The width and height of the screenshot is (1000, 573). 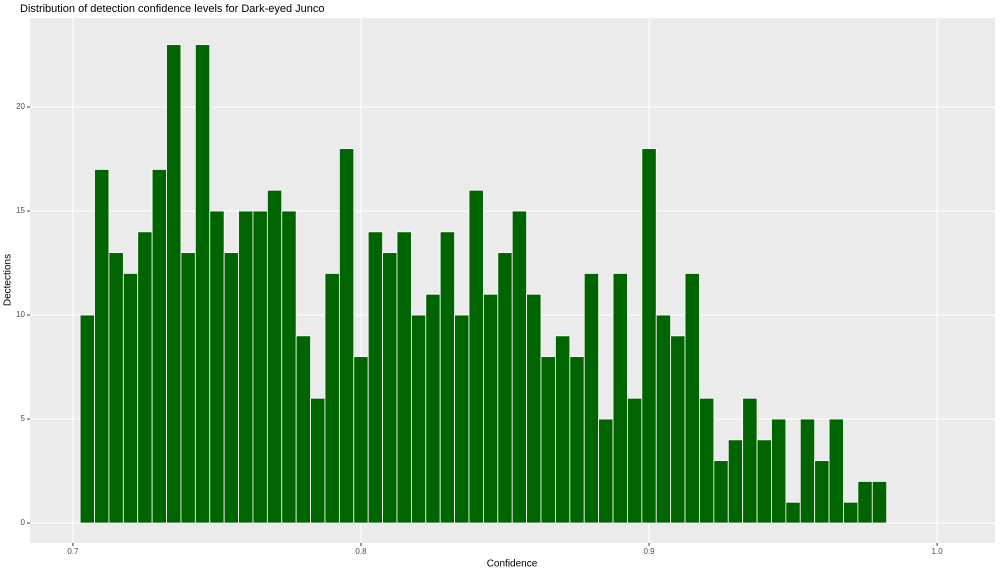 What do you see at coordinates (20, 314) in the screenshot?
I see `y-tick-label: 10` at bounding box center [20, 314].